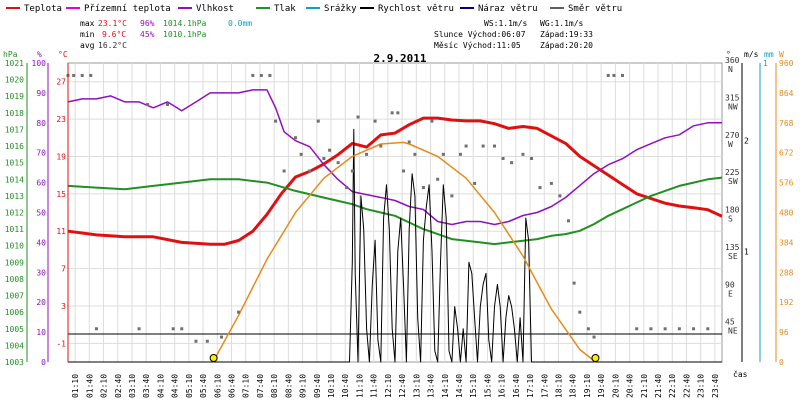 The width and height of the screenshot is (800, 404). What do you see at coordinates (41, 272) in the screenshot?
I see `pct-tick-label: 30` at bounding box center [41, 272].